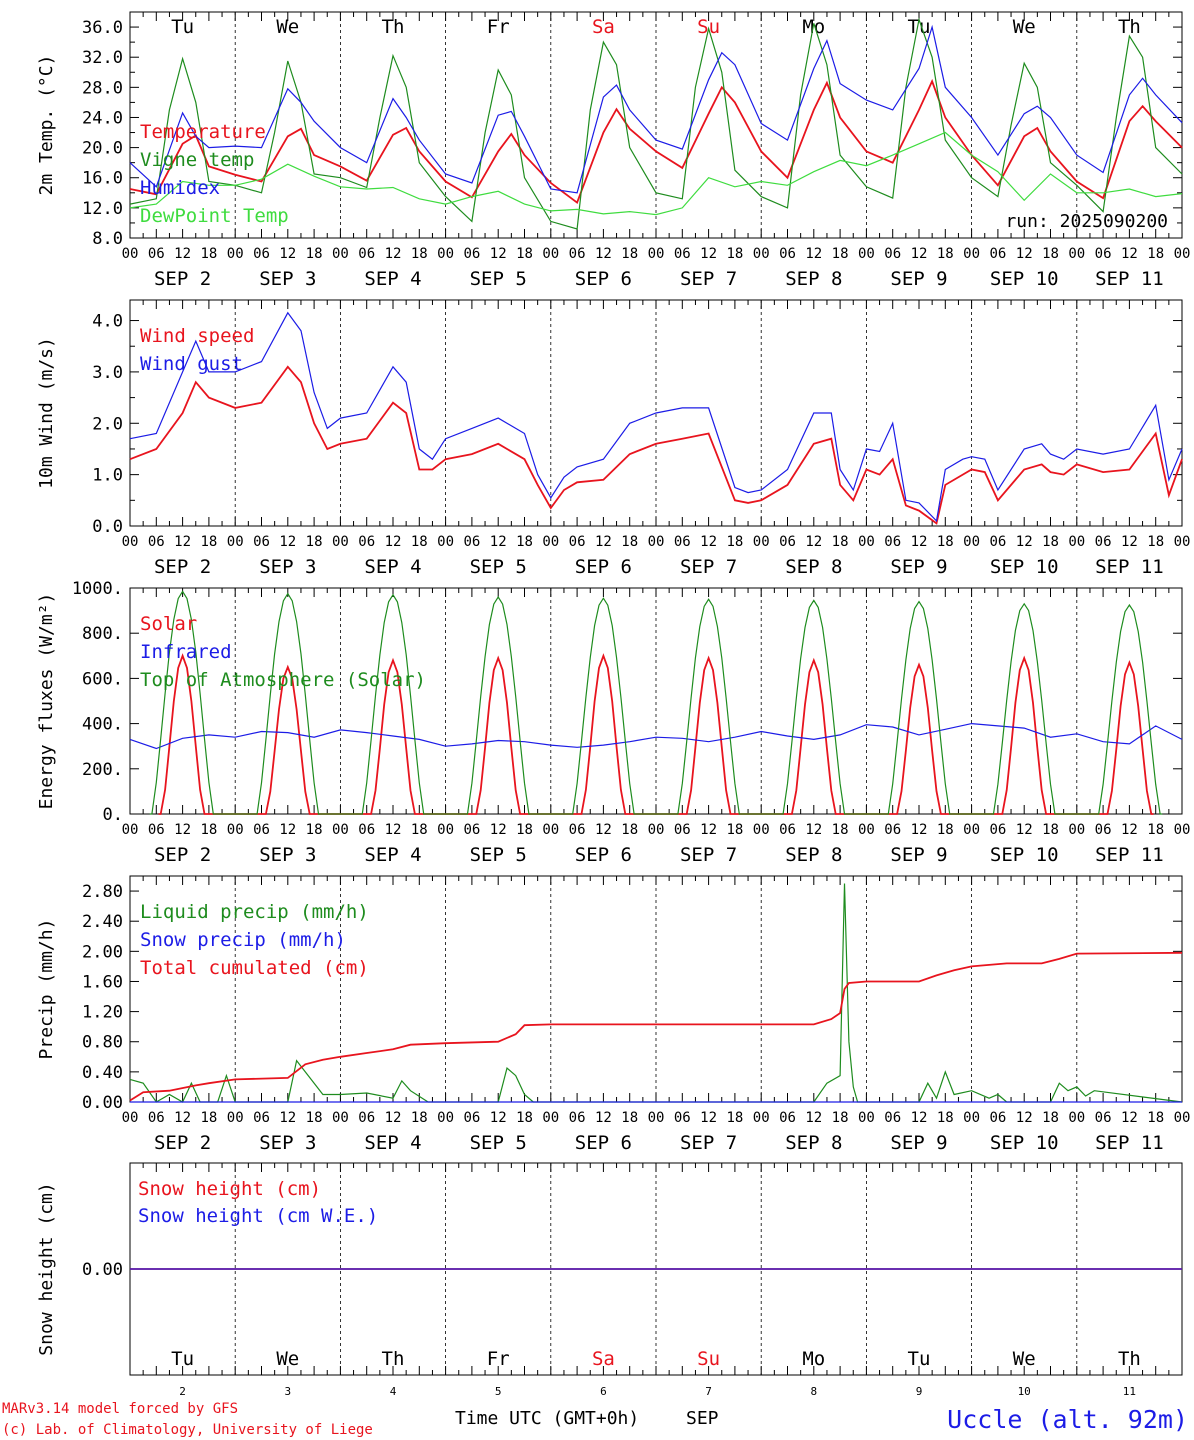  What do you see at coordinates (182, 855) in the screenshot?
I see `date-label: SEP 2` at bounding box center [182, 855].